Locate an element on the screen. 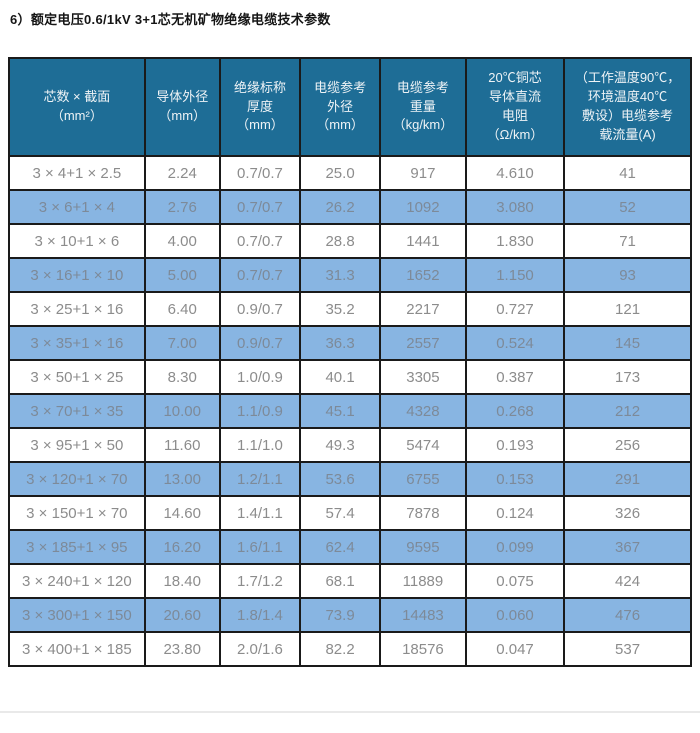 The width and height of the screenshot is (700, 733). table-cell: 0.124 is located at coordinates (515, 513).